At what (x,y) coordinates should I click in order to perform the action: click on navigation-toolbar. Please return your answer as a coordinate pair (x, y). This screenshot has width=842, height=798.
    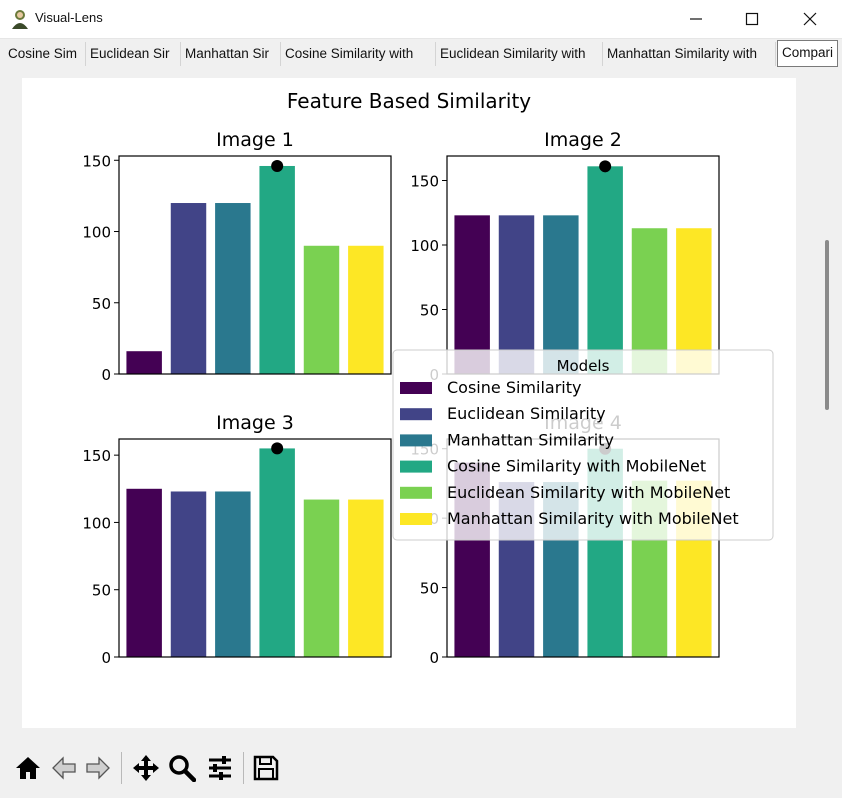
    Looking at the image, I should click on (408, 770).